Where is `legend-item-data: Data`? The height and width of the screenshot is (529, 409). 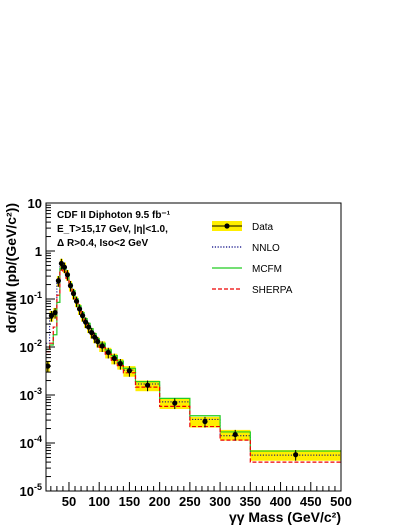
legend-item-data: Data is located at coordinates (243, 227).